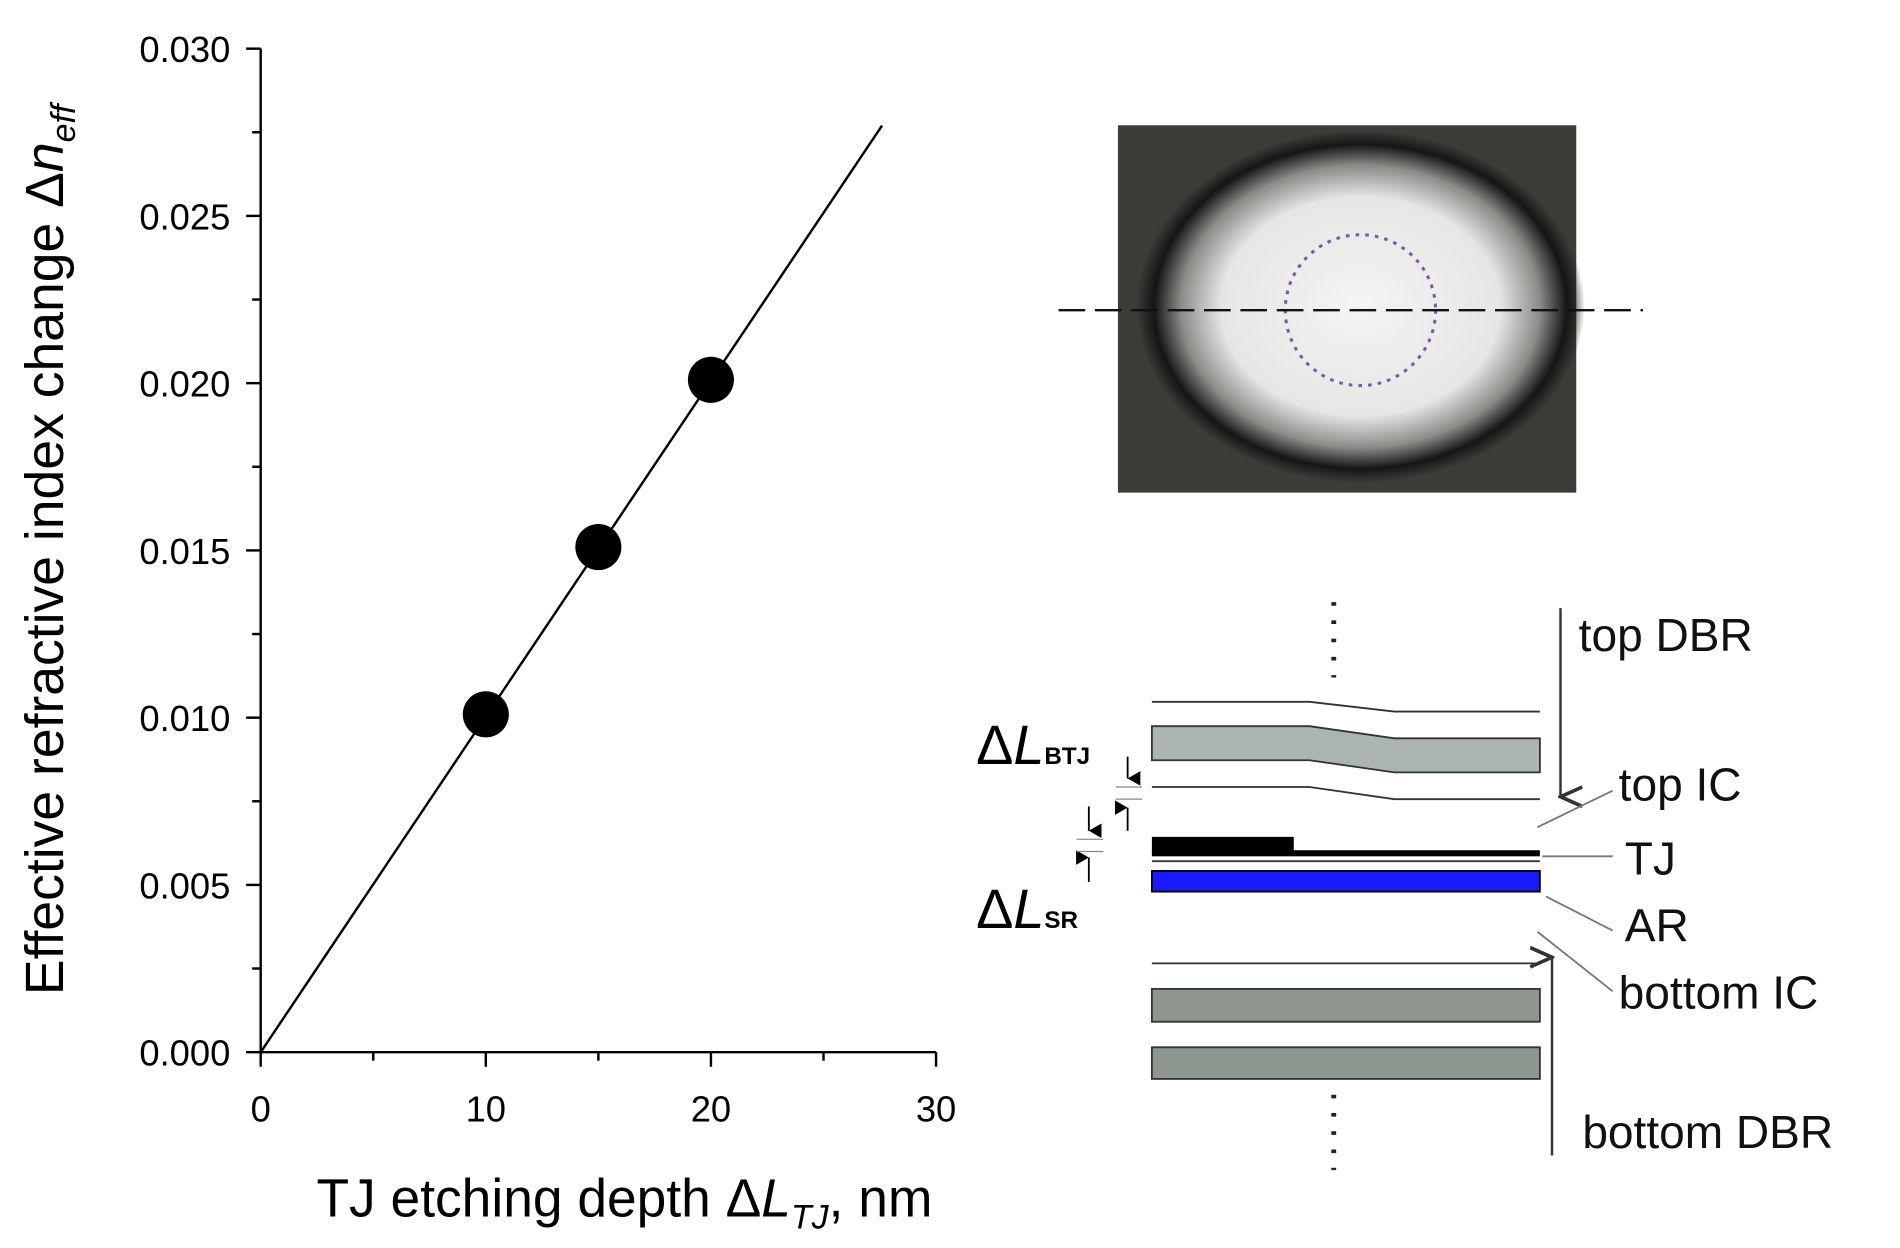  Describe the element at coordinates (184, 551) in the screenshot. I see `y-tick-label: 0.015` at that location.